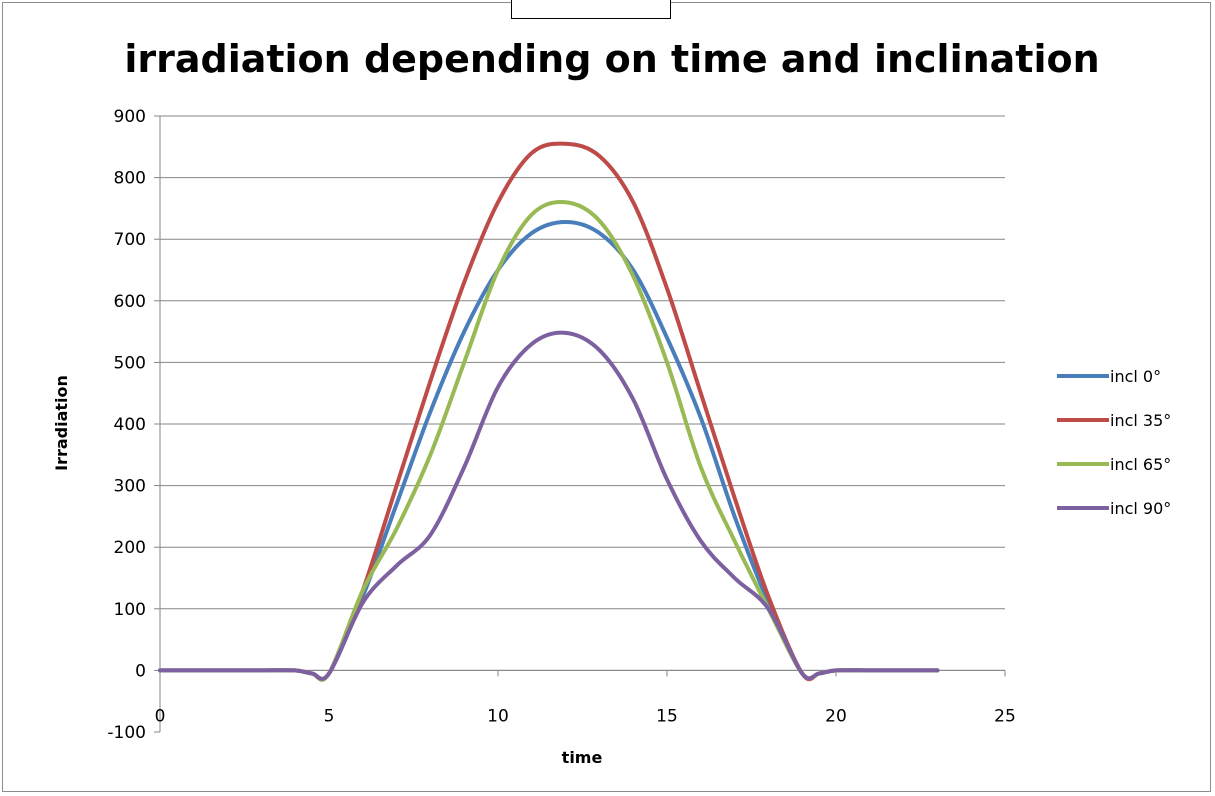 The width and height of the screenshot is (1215, 796). What do you see at coordinates (585, 716) in the screenshot?
I see `x-tick-labels: 0 5 10 15 20 25` at bounding box center [585, 716].